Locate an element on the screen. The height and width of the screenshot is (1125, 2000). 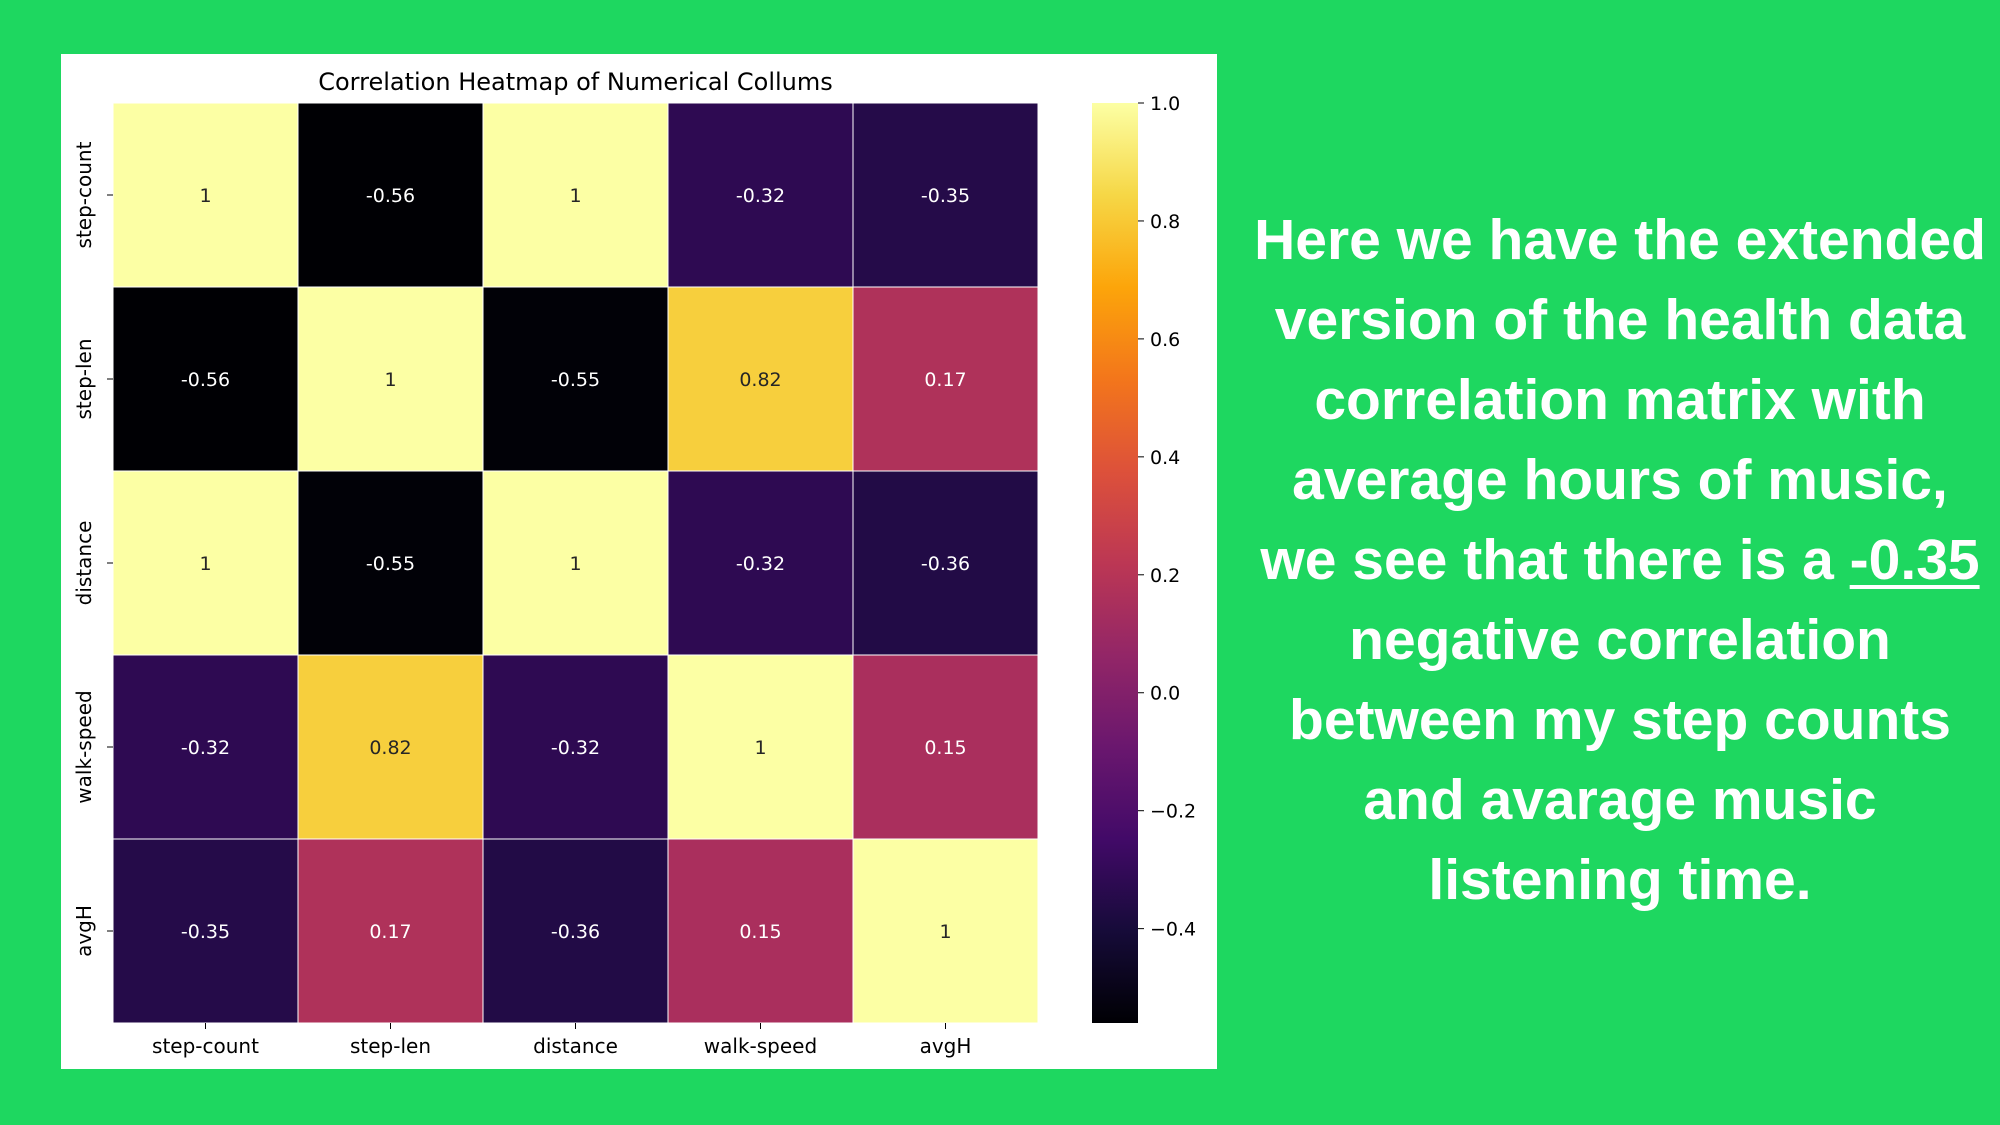
x-tick-label: distance is located at coordinates (575, 1046).